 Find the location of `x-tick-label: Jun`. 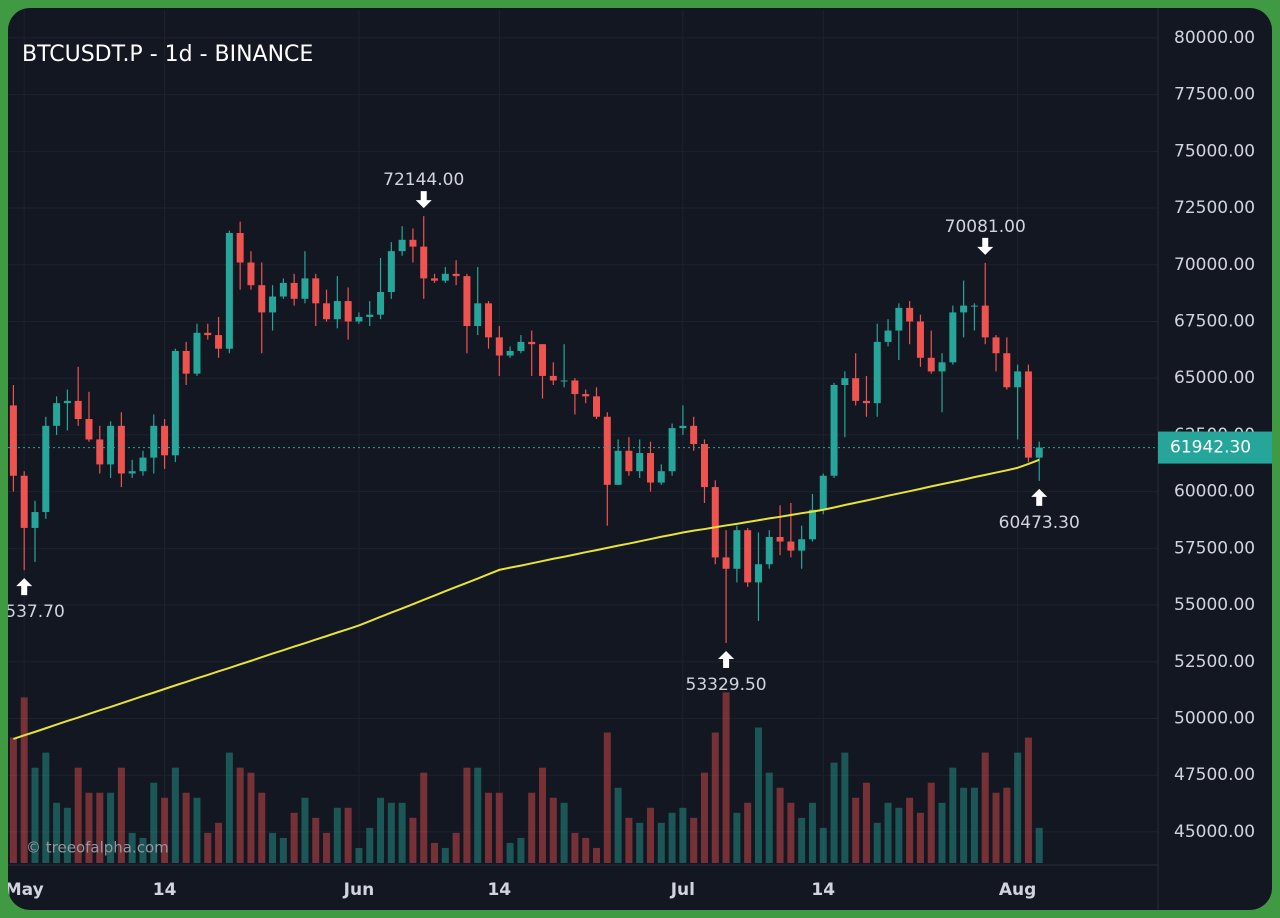

x-tick-label: Jun is located at coordinates (359, 890).